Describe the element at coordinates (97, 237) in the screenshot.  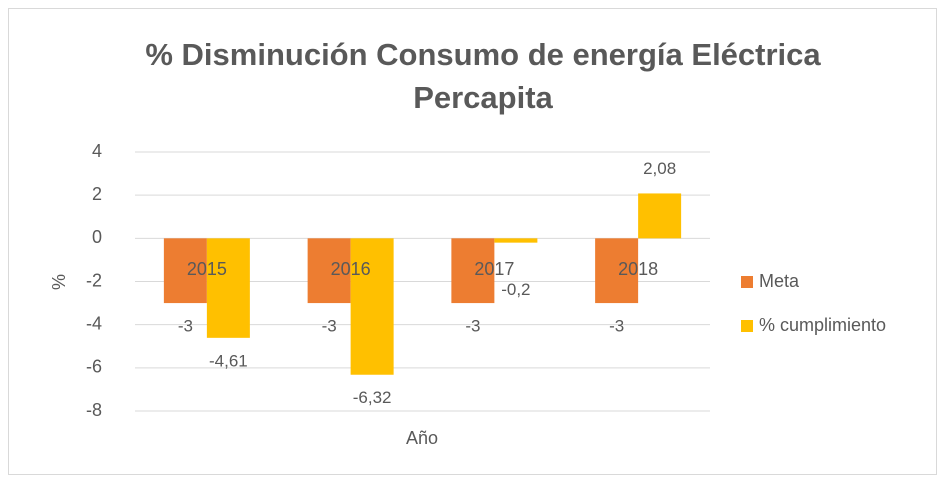
I see `y-tick-label: 0` at that location.